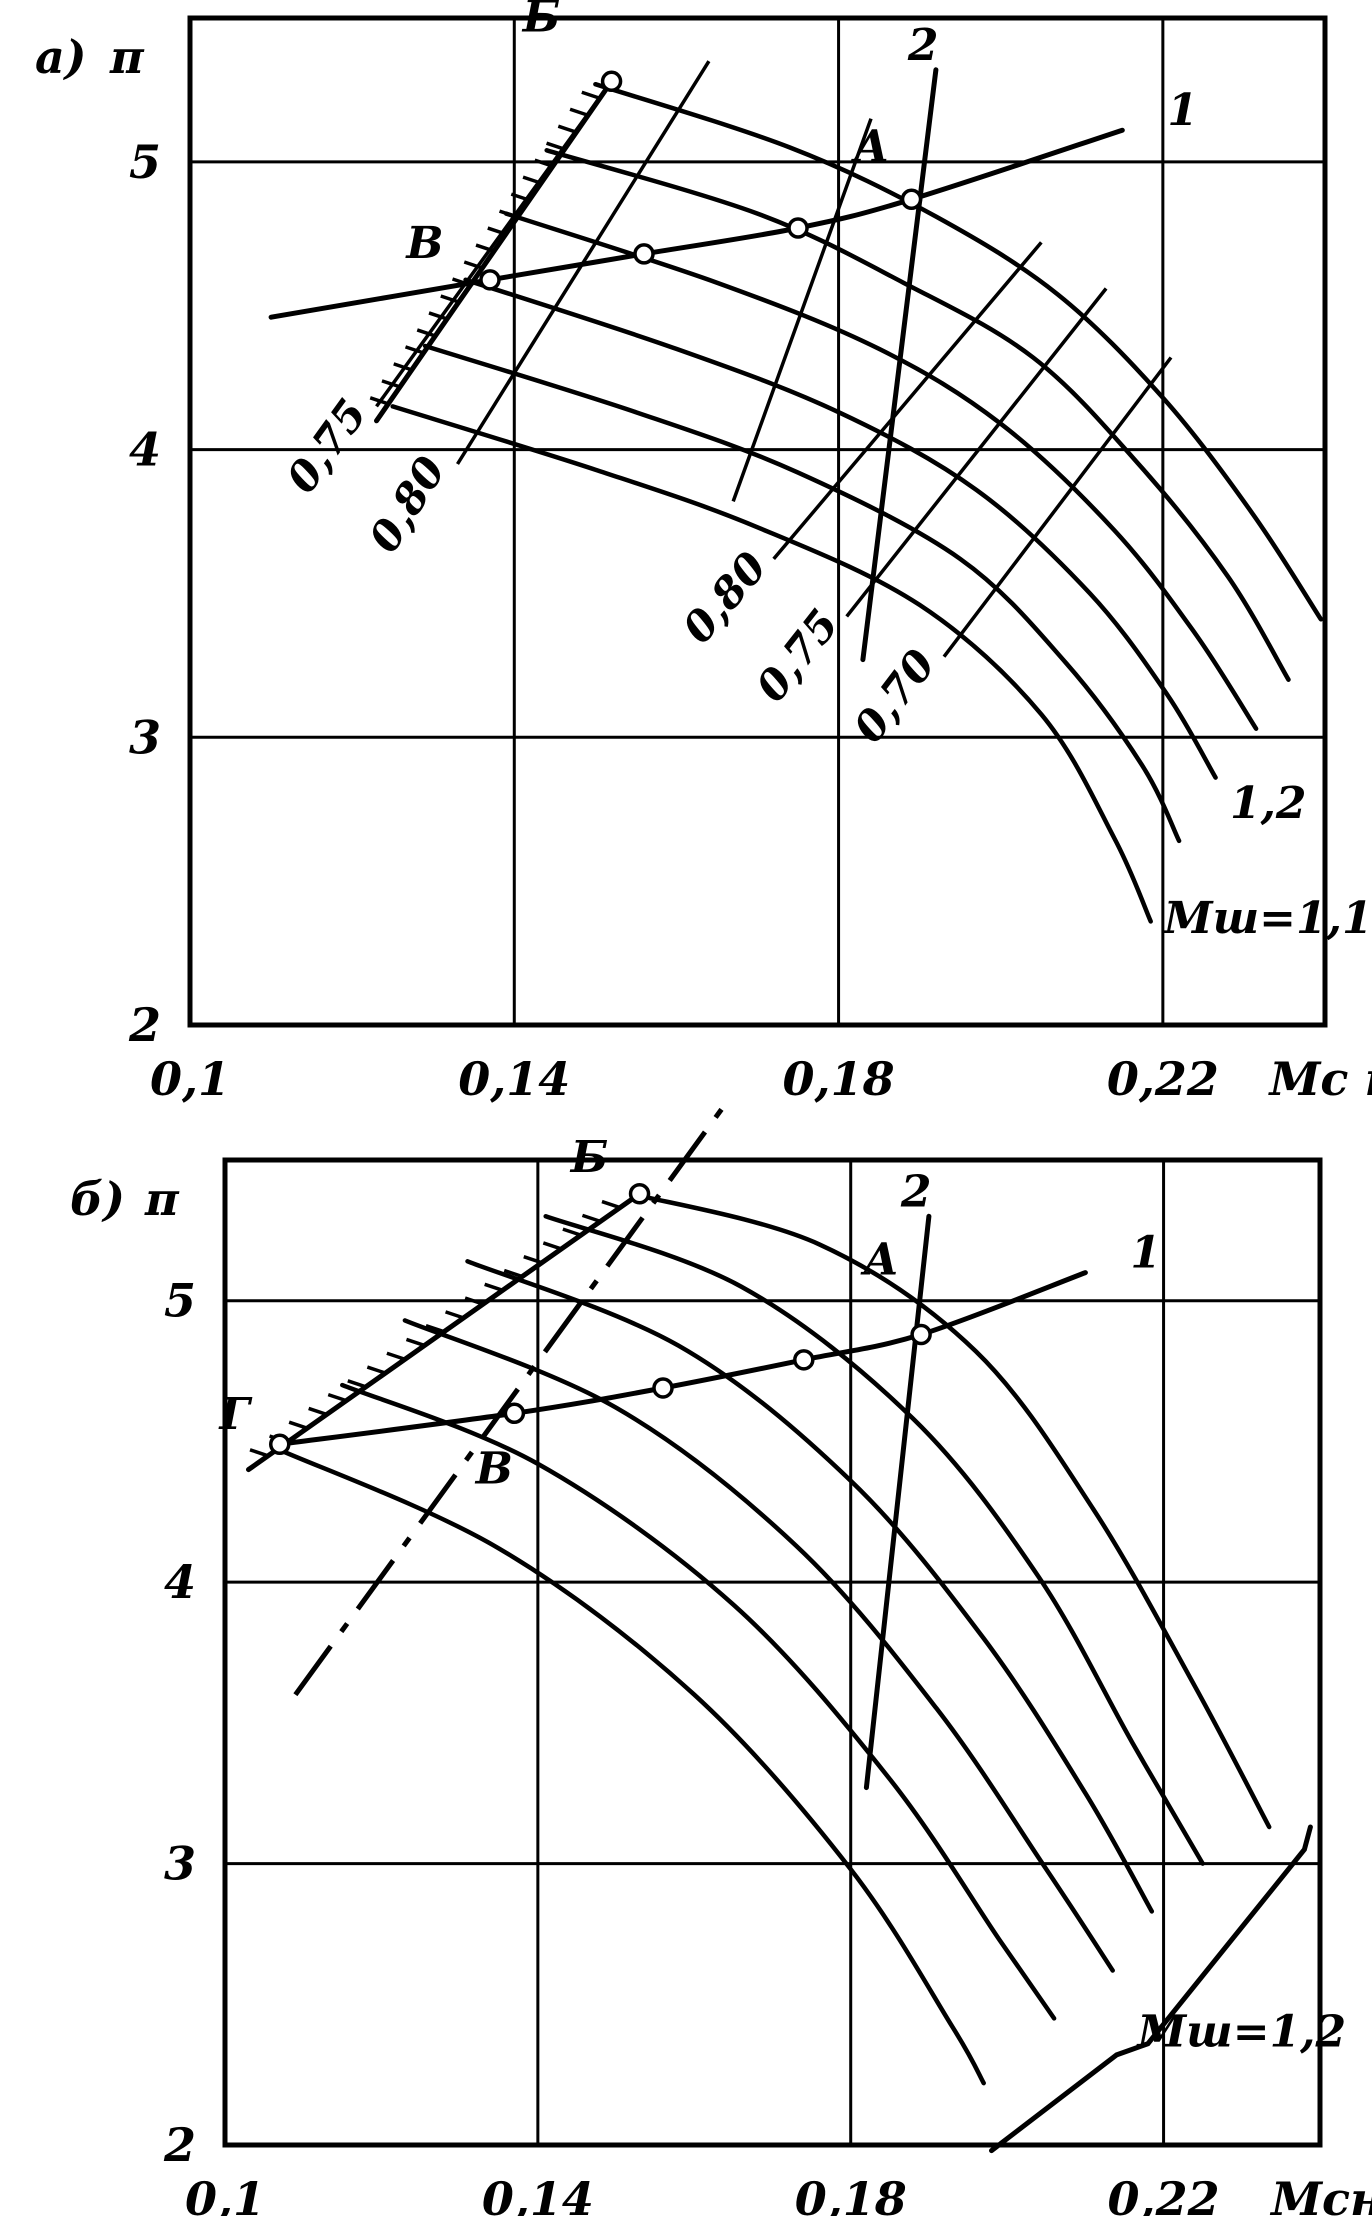  What do you see at coordinates (1267, 918) in the screenshot?
I see `speed-label: Мш=1,1` at bounding box center [1267, 918].